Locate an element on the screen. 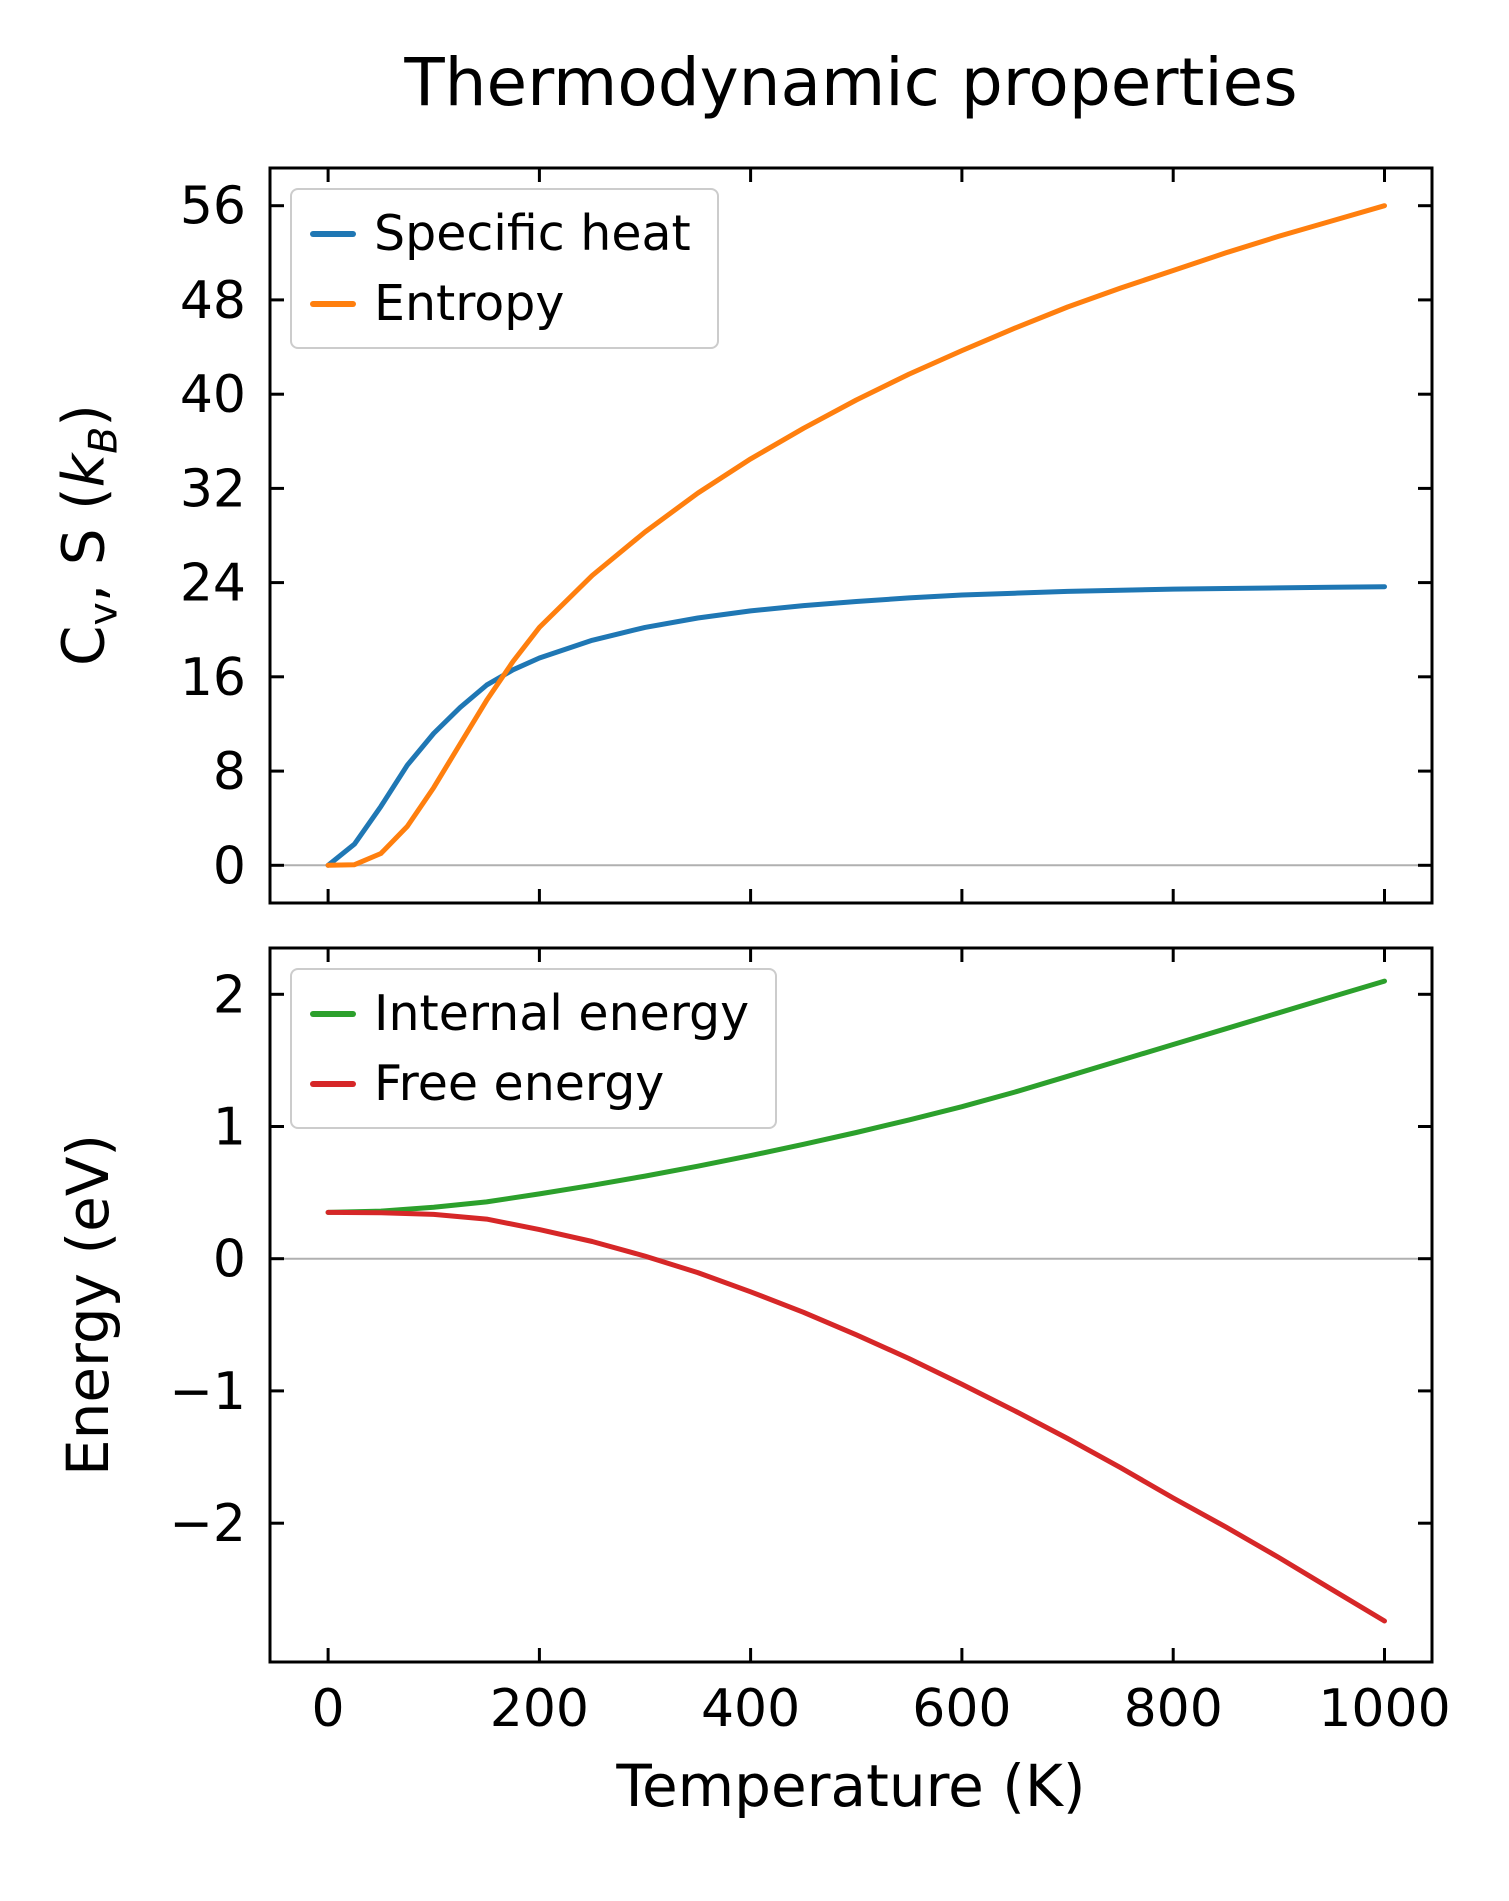  y-tick-label: 16 is located at coordinates (213, 678).